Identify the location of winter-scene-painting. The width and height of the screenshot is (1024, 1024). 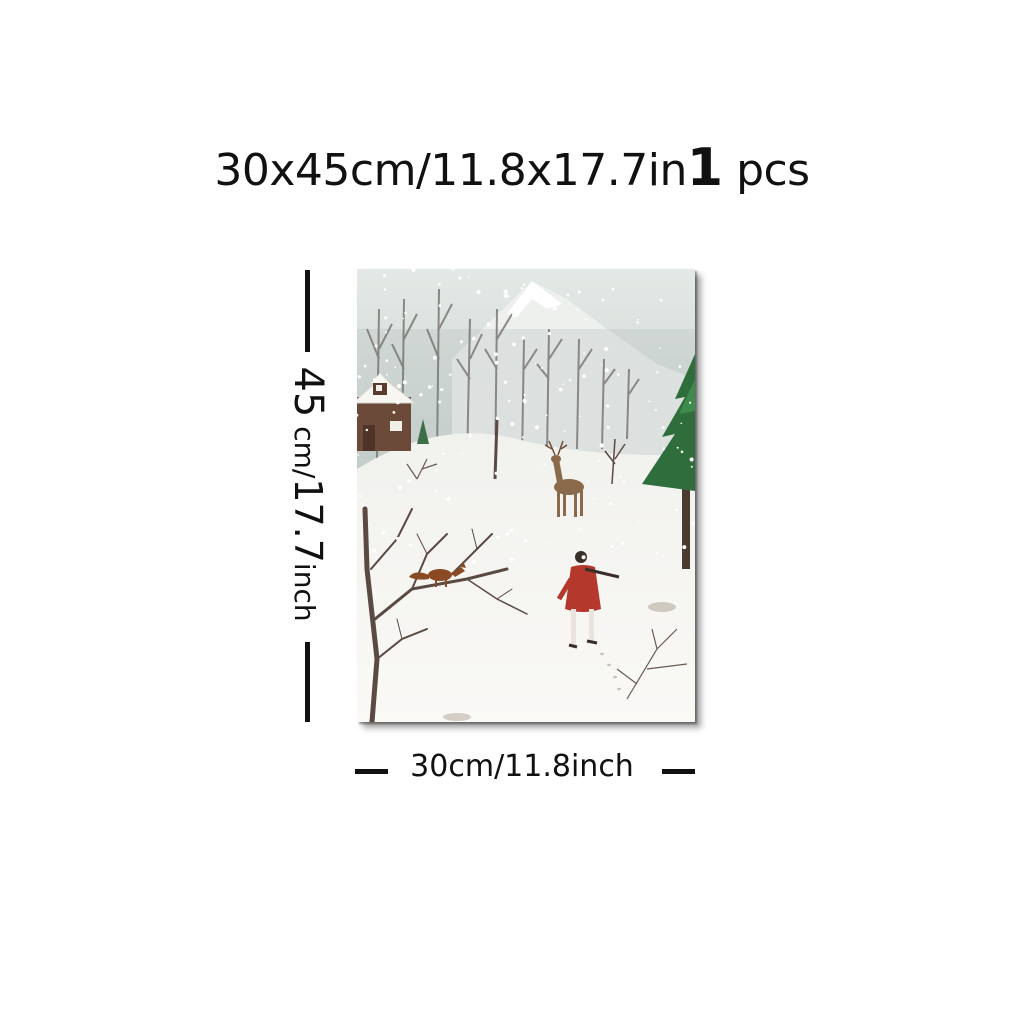
(526, 495).